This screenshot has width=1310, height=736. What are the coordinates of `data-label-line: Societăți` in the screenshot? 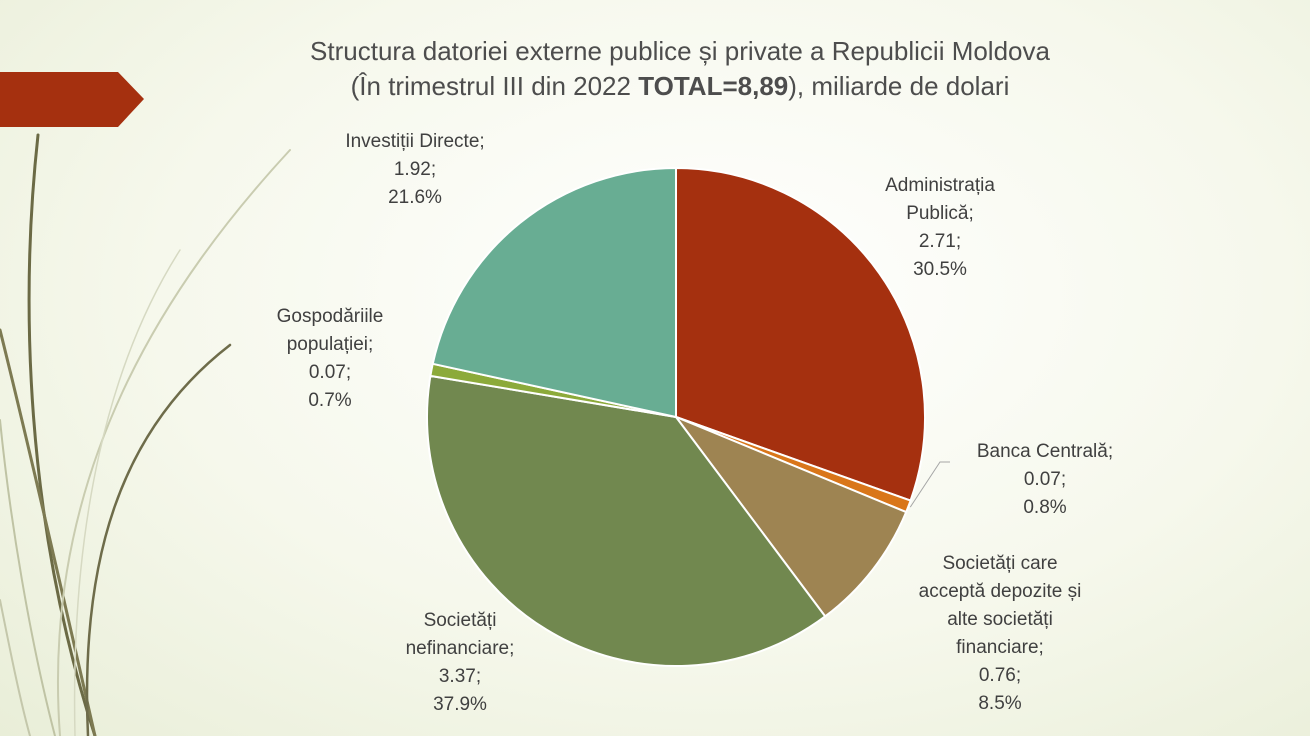 It's located at (460, 620).